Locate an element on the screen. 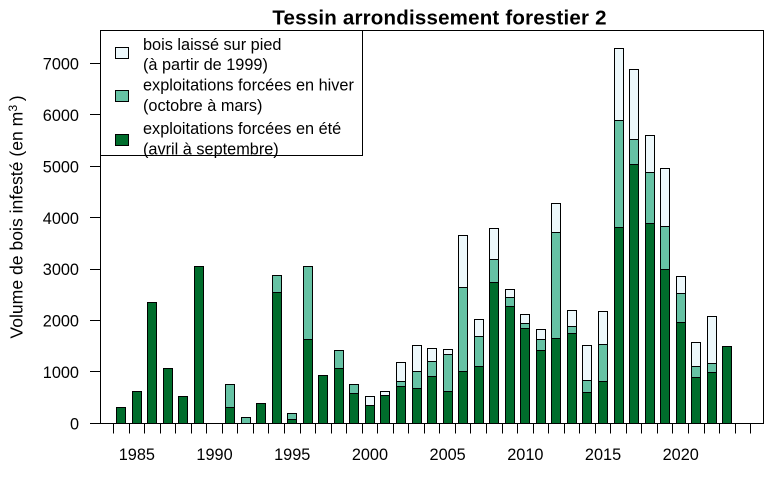 The height and width of the screenshot is (489, 768). svg-text: 2005 is located at coordinates (448, 455).